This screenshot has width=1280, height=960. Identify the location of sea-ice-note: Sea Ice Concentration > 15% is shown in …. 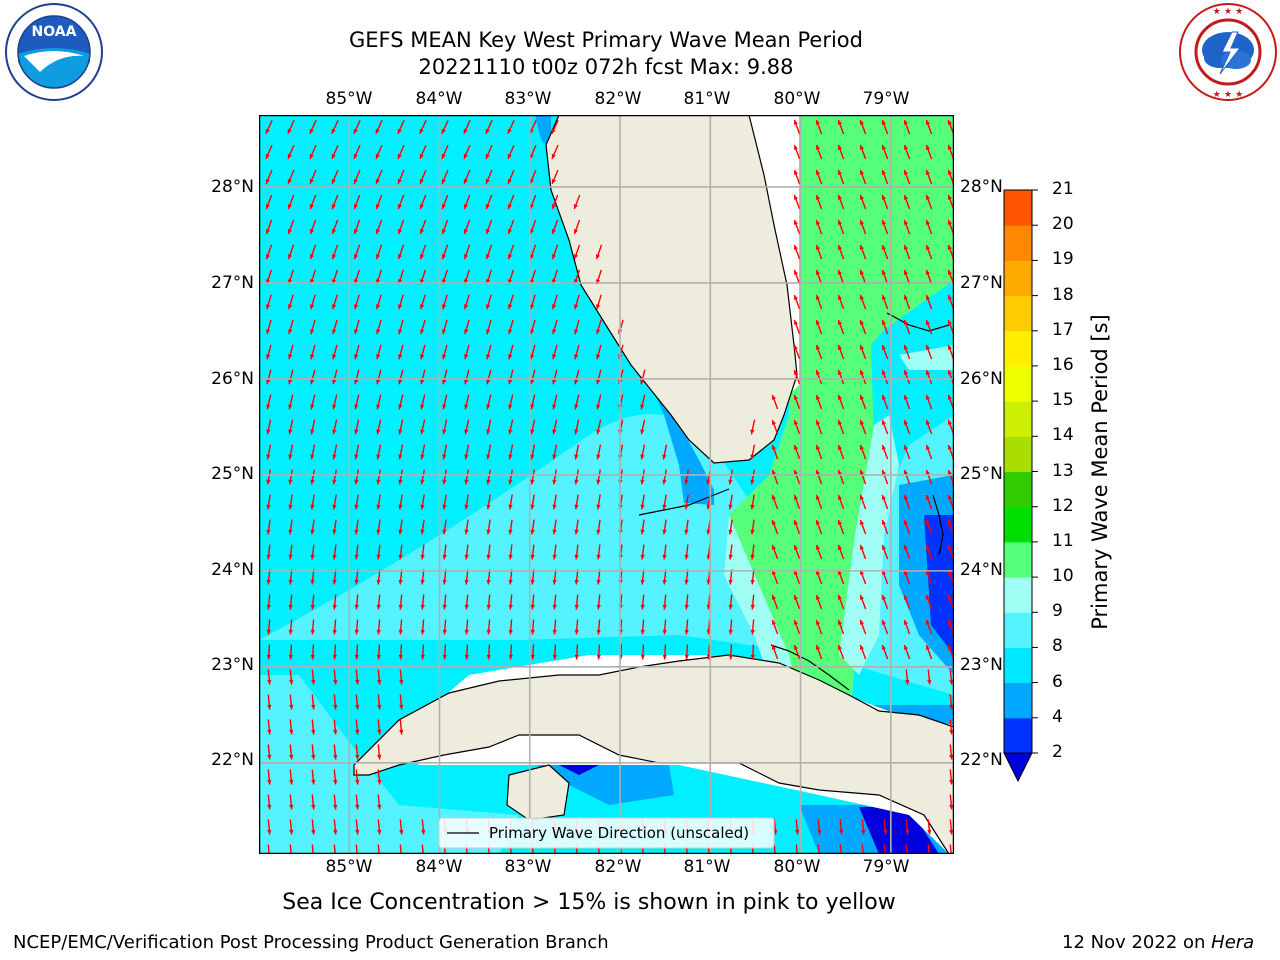
(589, 902).